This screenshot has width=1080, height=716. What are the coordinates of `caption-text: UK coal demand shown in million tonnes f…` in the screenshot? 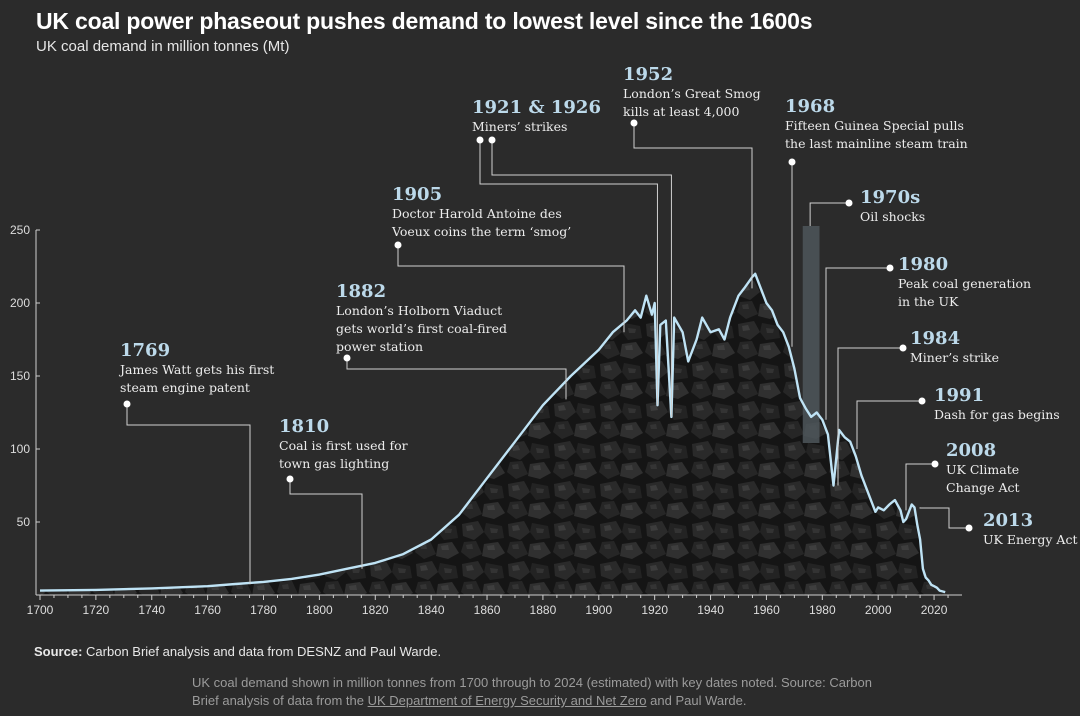 It's located at (532, 691).